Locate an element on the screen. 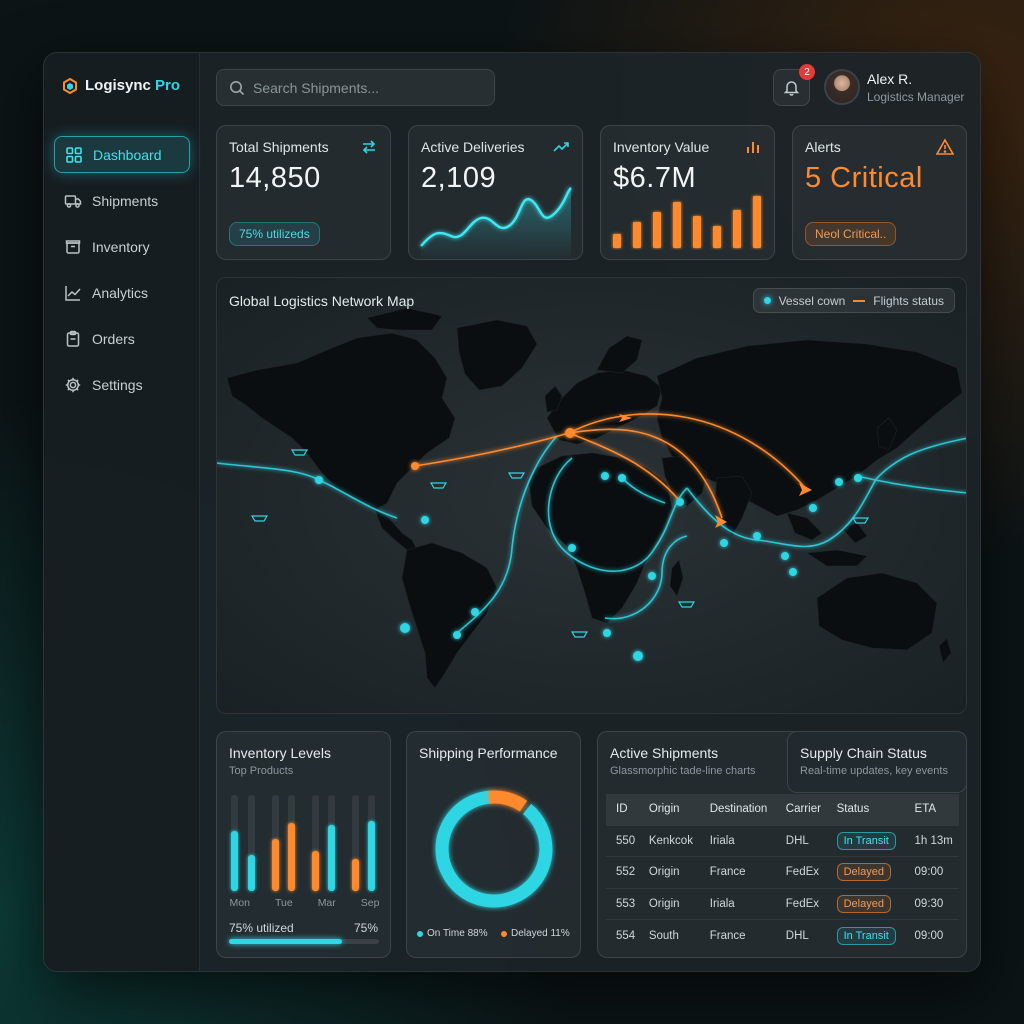  panel-title: Shipping Performance is located at coordinates (488, 753).